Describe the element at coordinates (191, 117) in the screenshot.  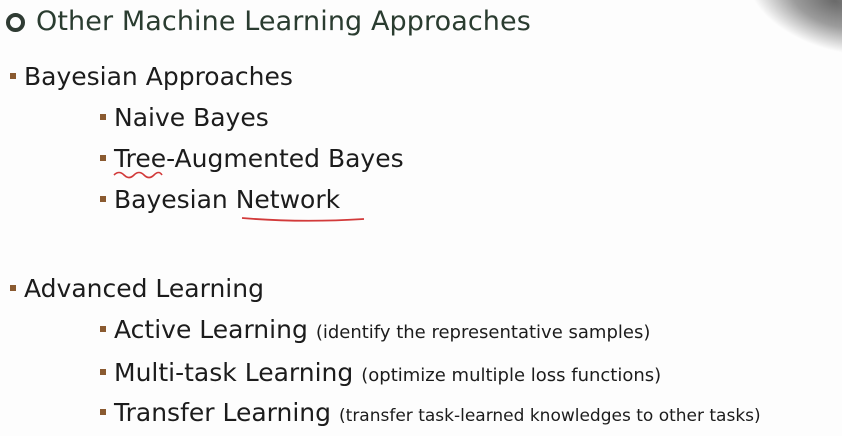
I see `list-item-label: Naive Bayes` at that location.